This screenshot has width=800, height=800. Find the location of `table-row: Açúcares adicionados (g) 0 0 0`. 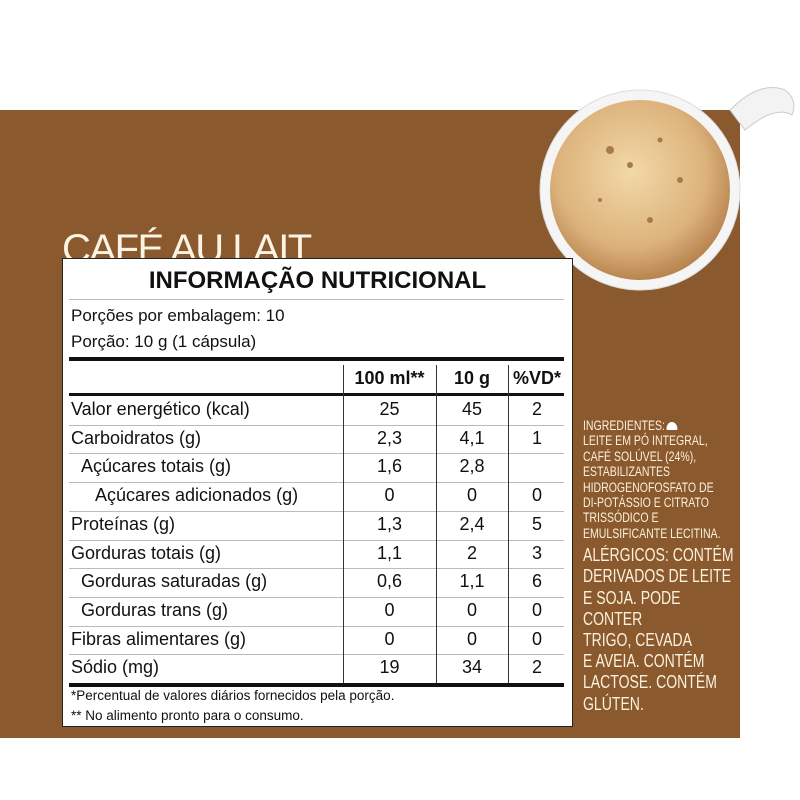

table-row: Açúcares adicionados (g) 0 0 0 is located at coordinates (316, 496).